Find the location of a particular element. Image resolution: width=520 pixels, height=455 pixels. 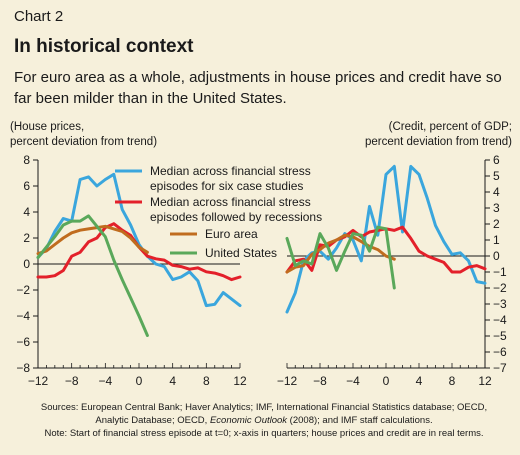

sources-italic: Economic Outlook is located at coordinates (248, 420).